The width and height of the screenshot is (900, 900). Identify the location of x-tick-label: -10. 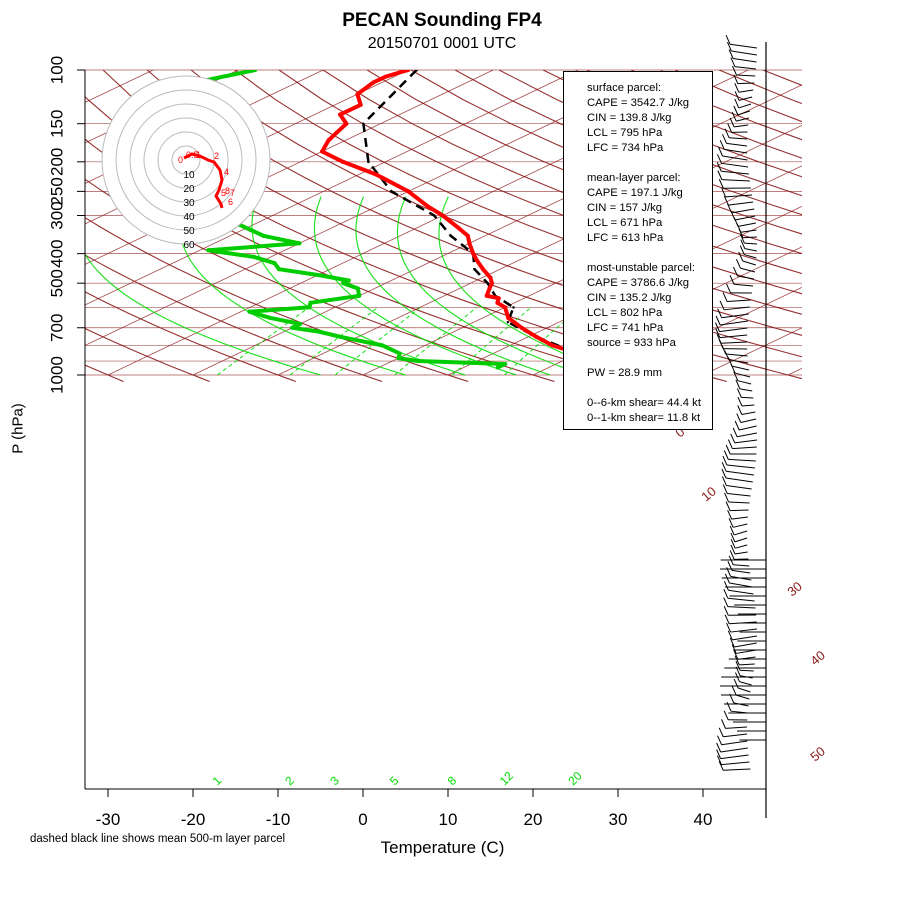
(278, 819).